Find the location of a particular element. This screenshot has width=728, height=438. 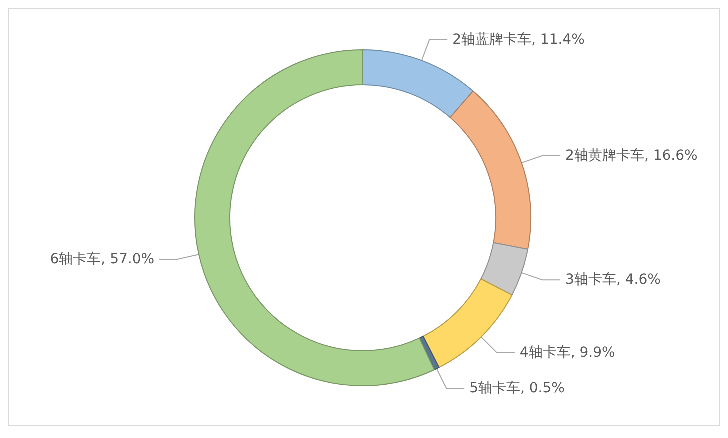

slice-label: 3轴卡车, 4.6% is located at coordinates (613, 280).